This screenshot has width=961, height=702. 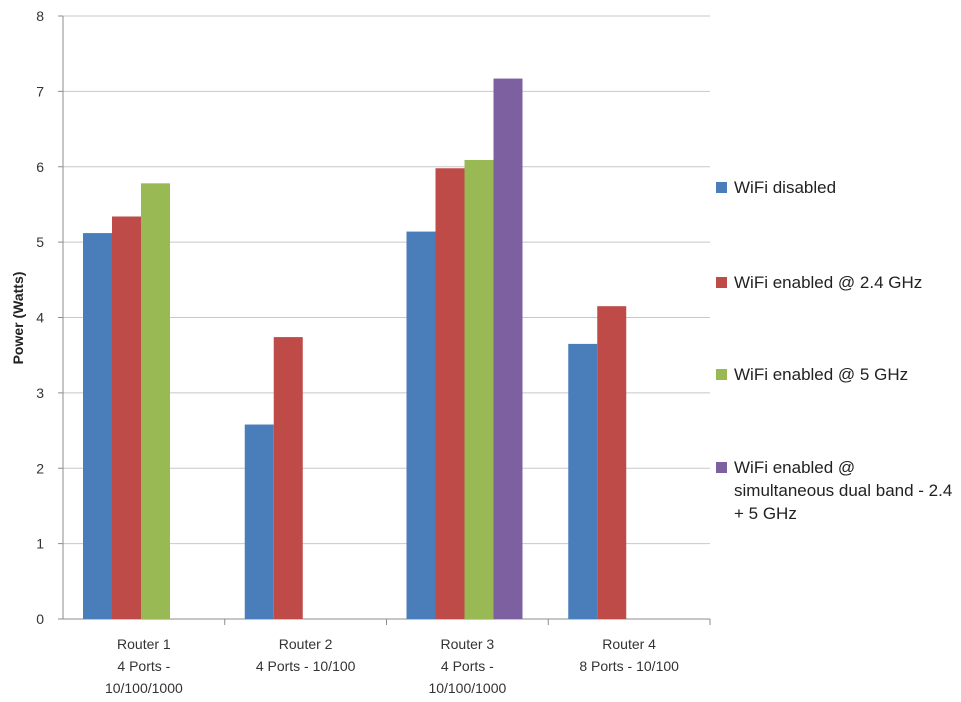 I want to click on y-tick-label: 0, so click(x=40, y=619).